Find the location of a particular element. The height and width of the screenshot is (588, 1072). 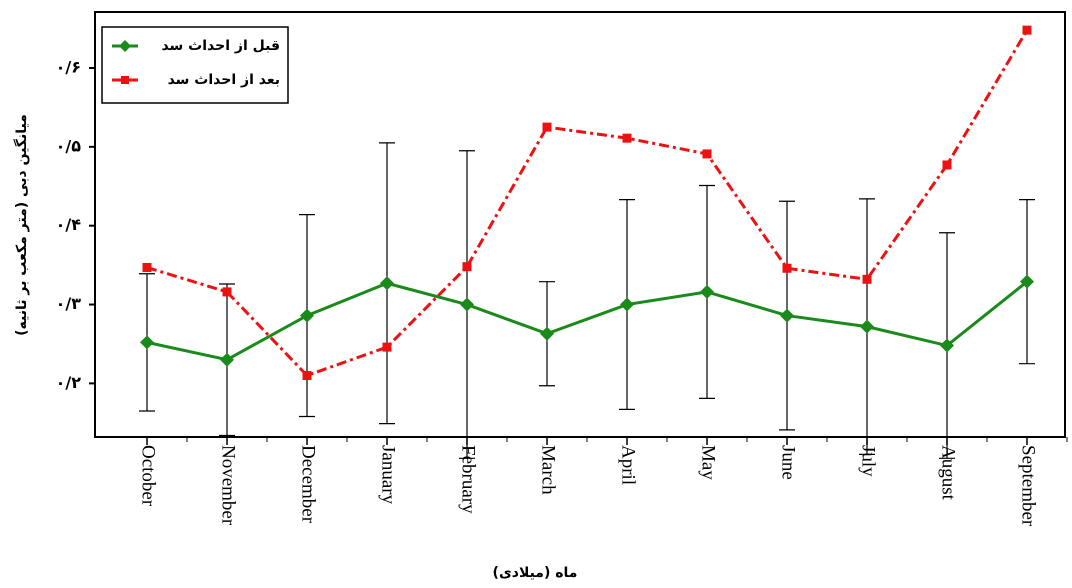

x-tick-label: October is located at coordinates (148, 476).